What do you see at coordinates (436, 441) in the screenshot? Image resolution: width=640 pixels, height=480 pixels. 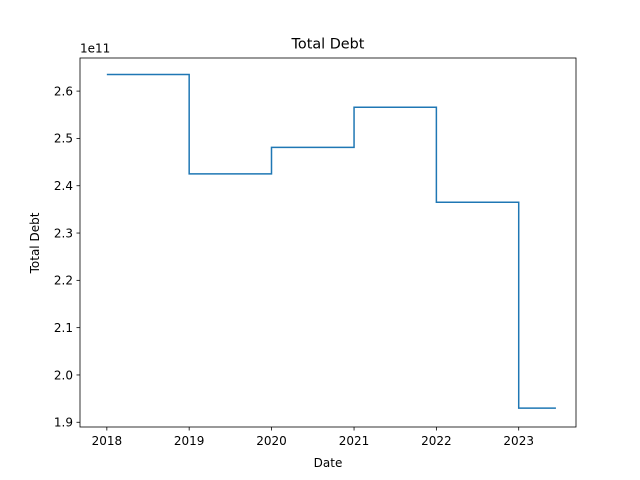 I see `x-tick-label: 2022` at bounding box center [436, 441].